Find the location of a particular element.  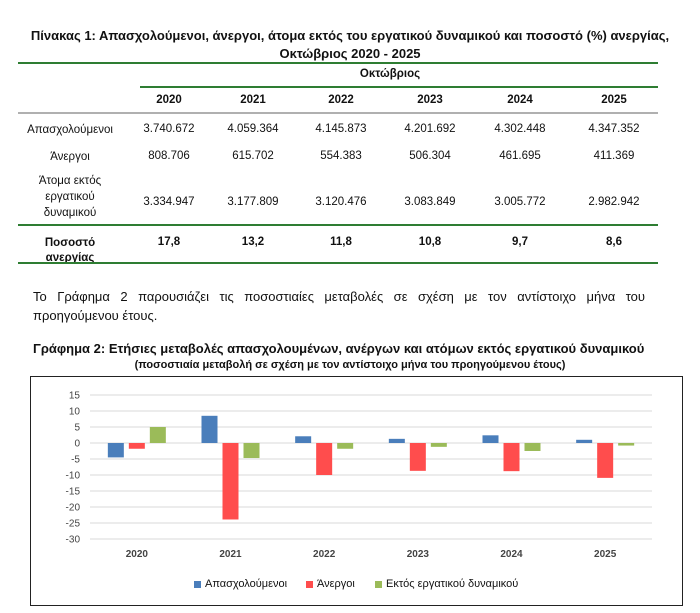

row-label: Απασχολούμενοι is located at coordinates (70, 130).